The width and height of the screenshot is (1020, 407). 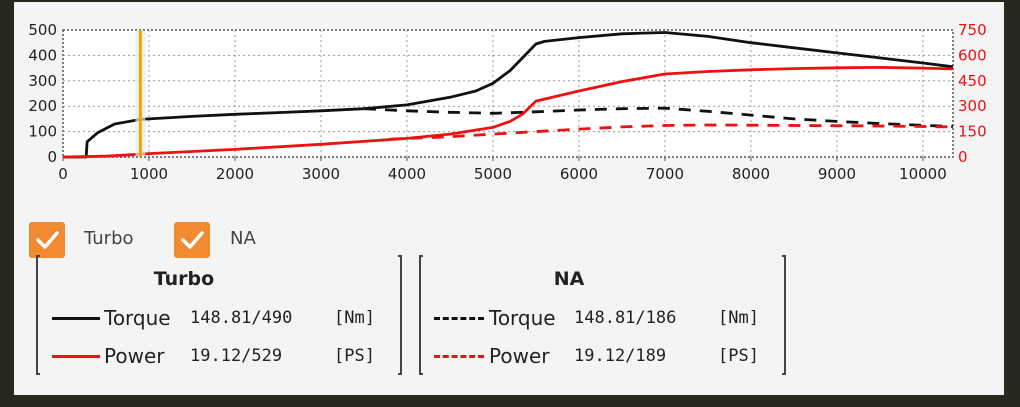 What do you see at coordinates (519, 356) in the screenshot?
I see `na-power-name: Power` at bounding box center [519, 356].